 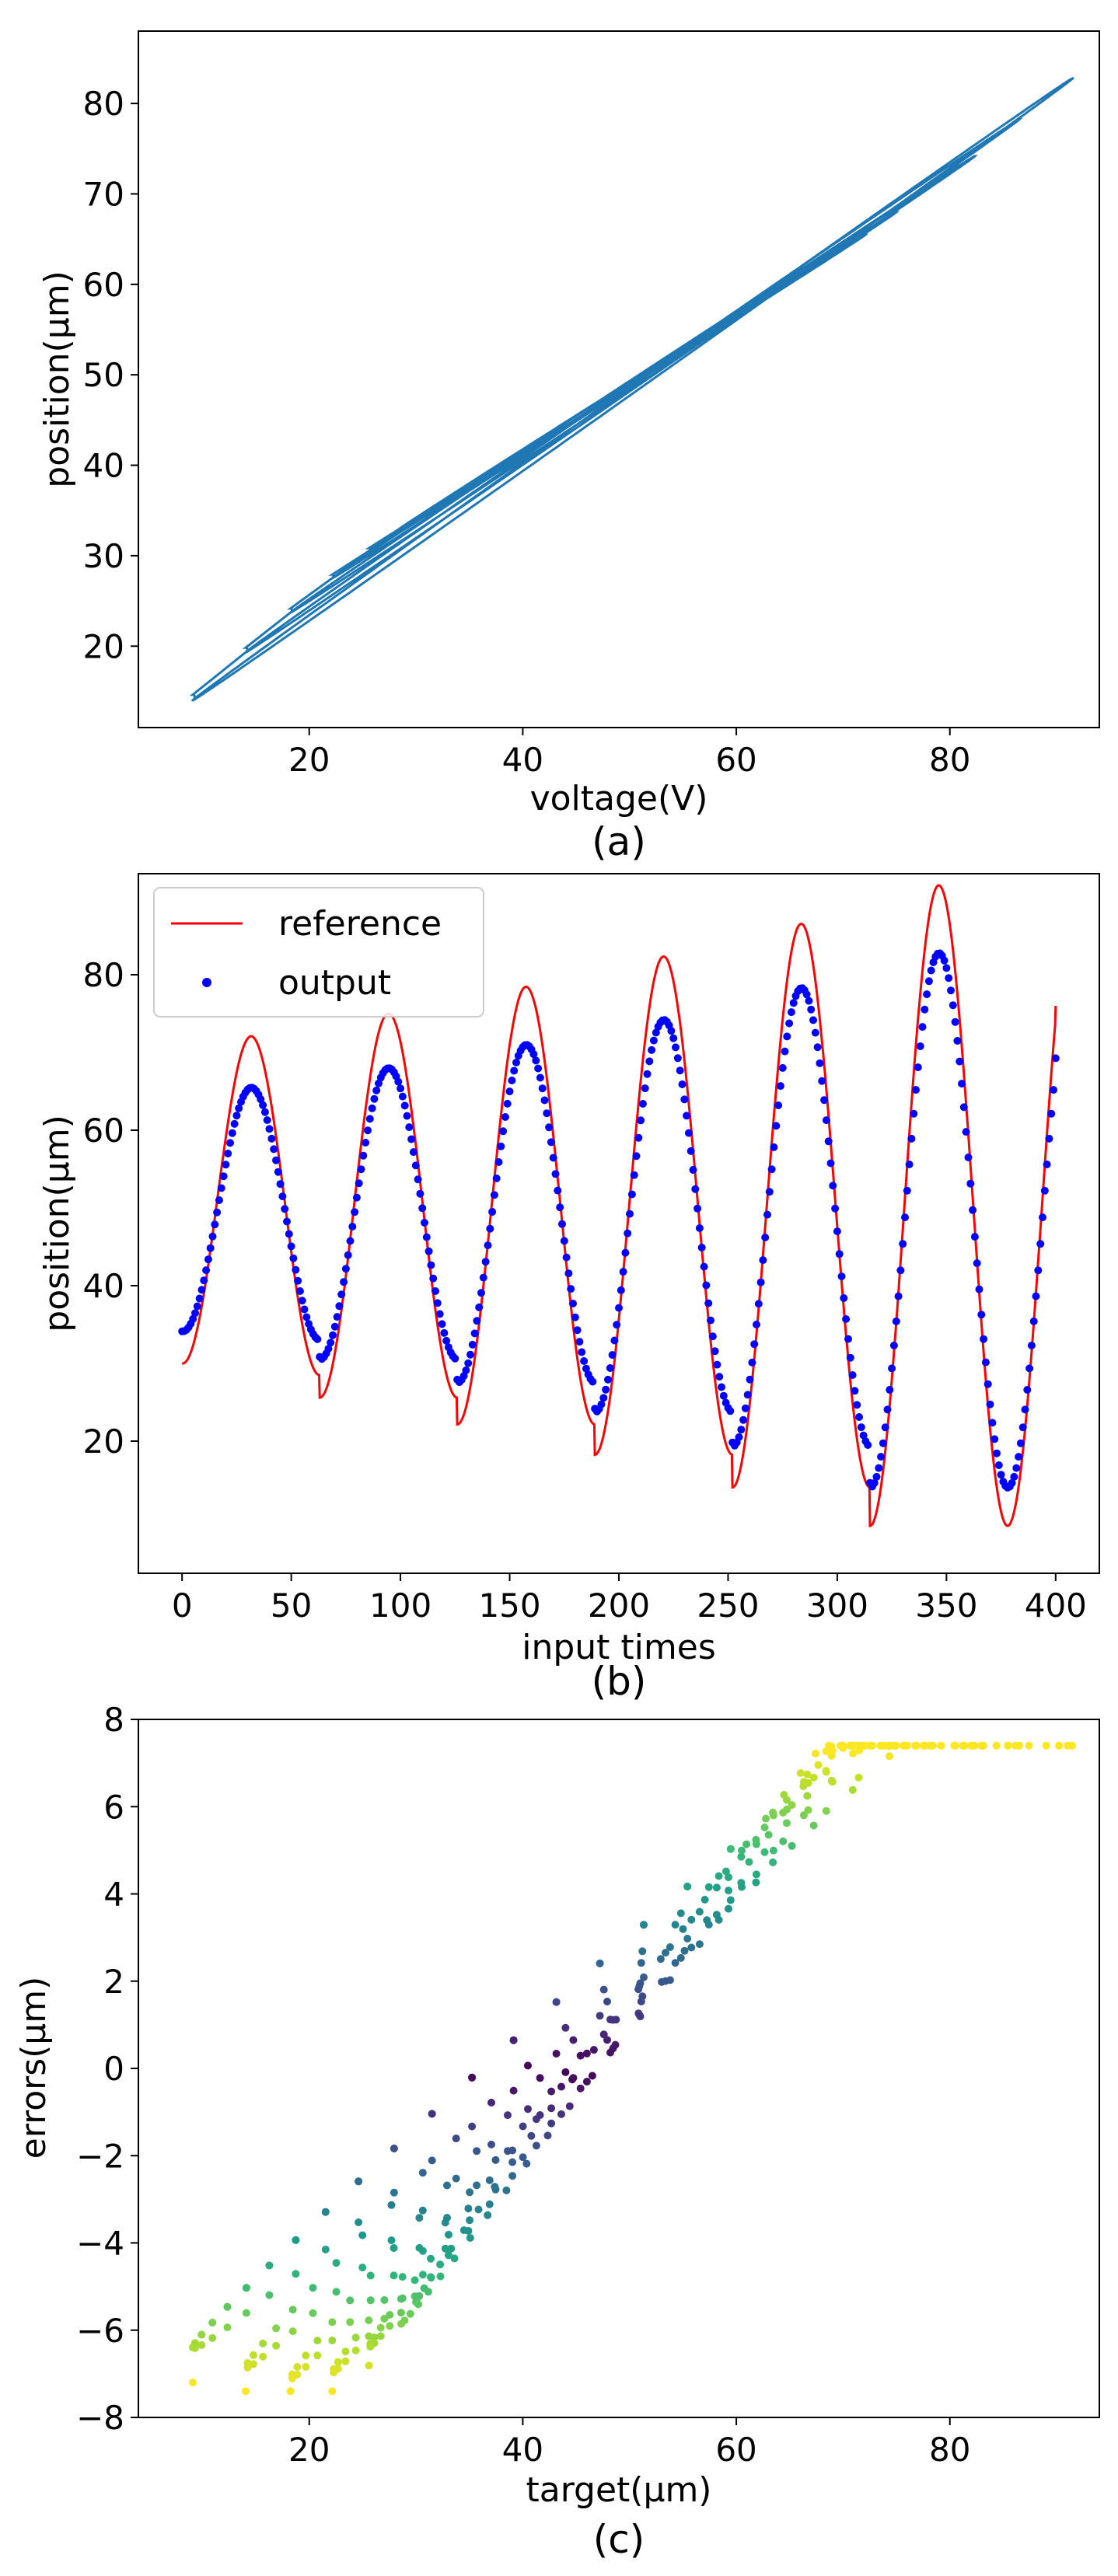 What do you see at coordinates (207, 983) in the screenshot?
I see `legend-output-point-swatch` at bounding box center [207, 983].